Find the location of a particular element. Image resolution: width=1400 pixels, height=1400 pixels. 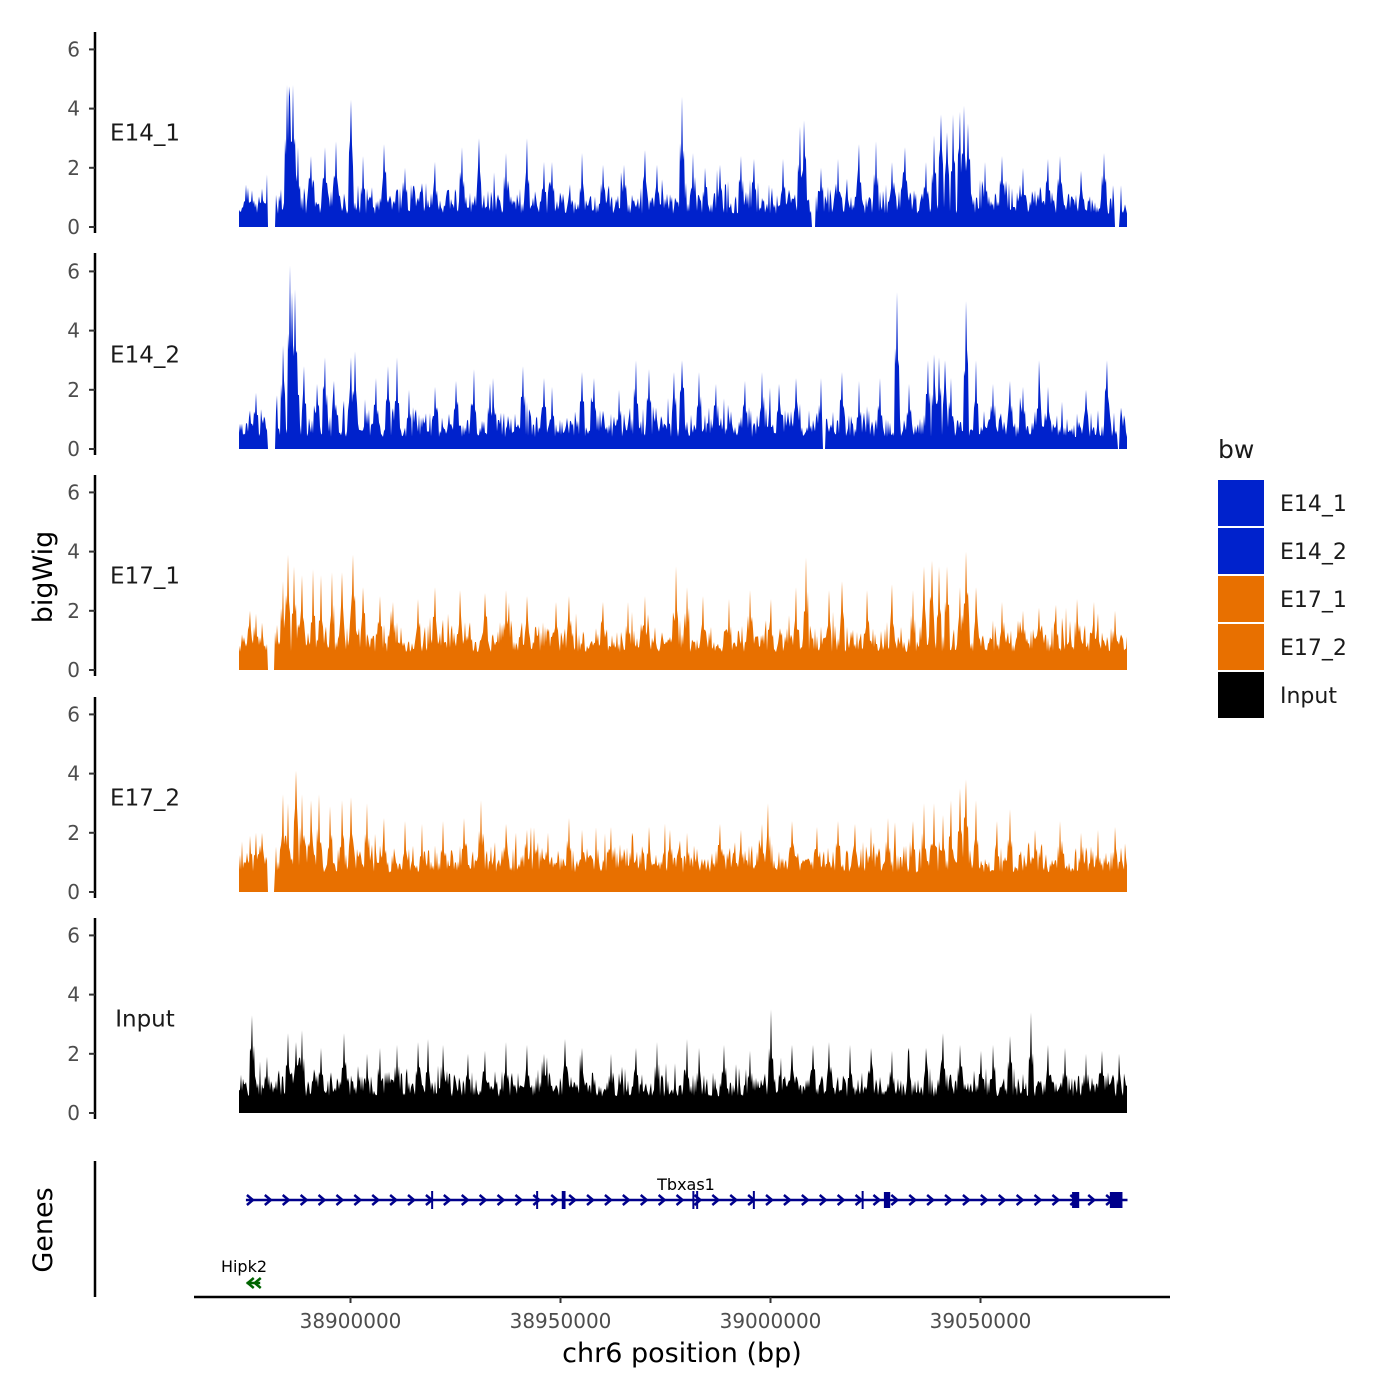

y-tick-label-Input: 2 is located at coordinates (73, 1054).